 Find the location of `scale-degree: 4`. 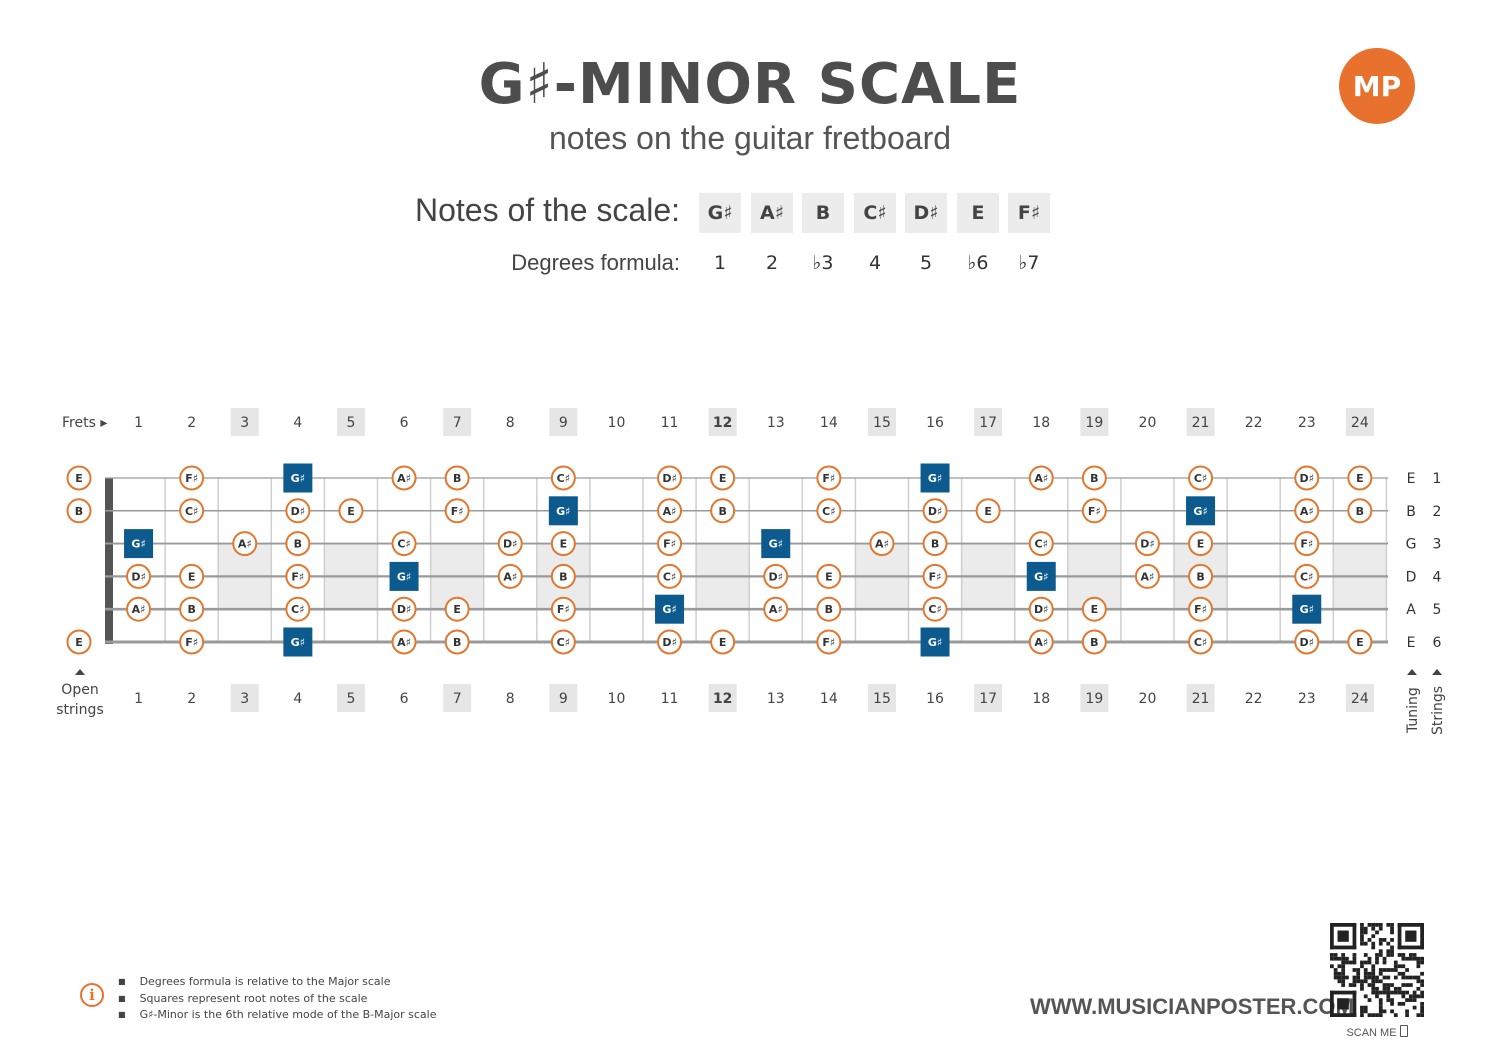

scale-degree: 4 is located at coordinates (875, 263).